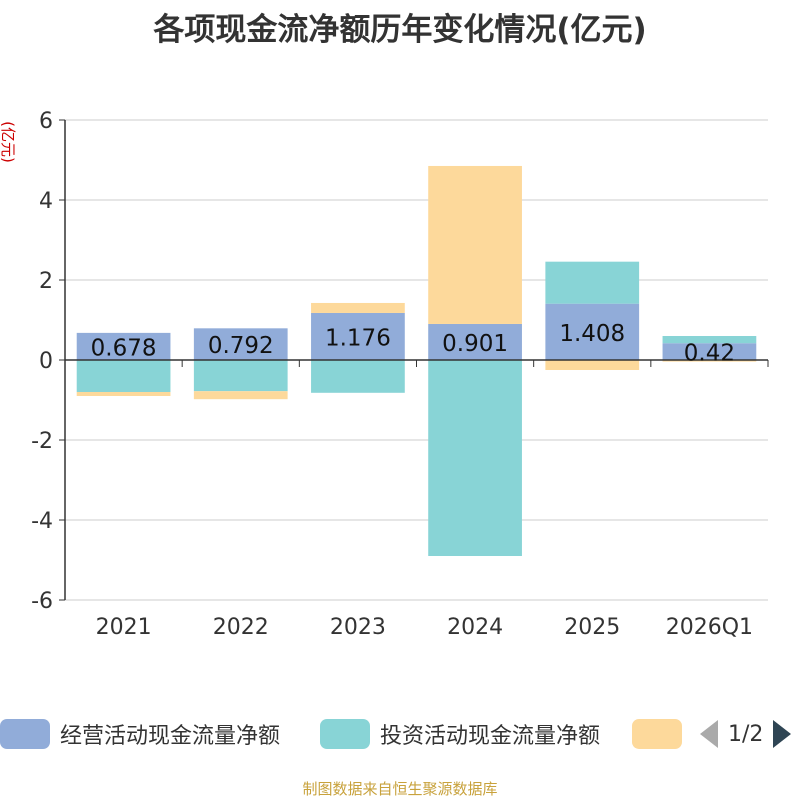 Image resolution: width=800 pixels, height=800 pixels. Describe the element at coordinates (358, 307) in the screenshot. I see `bar-series2-2023` at that location.